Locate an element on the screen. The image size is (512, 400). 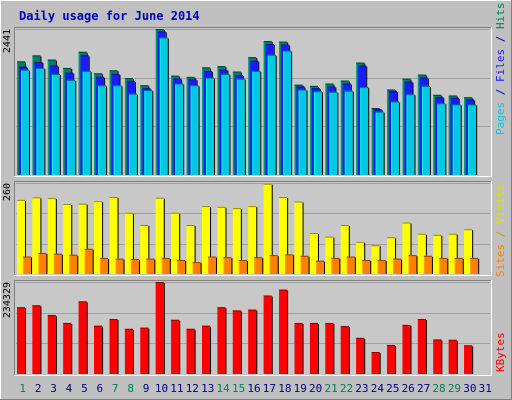
x-day-label-26: 26 is located at coordinates (408, 388).